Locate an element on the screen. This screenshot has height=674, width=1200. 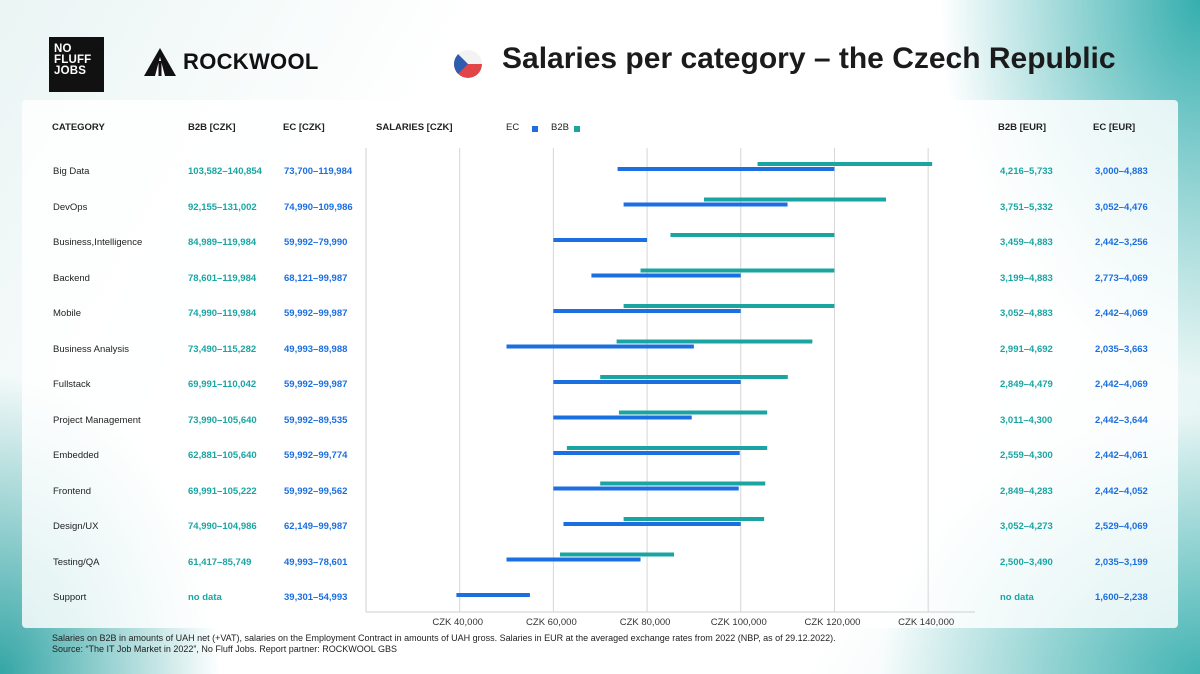
b2b-eur-value: 3,052–4,883 is located at coordinates (1026, 313).